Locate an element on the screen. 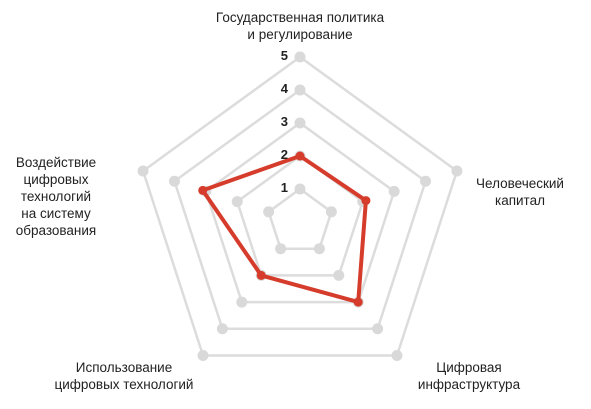 The image size is (591, 409). axis-label-3-line-1: цифровых технологий is located at coordinates (124, 384).